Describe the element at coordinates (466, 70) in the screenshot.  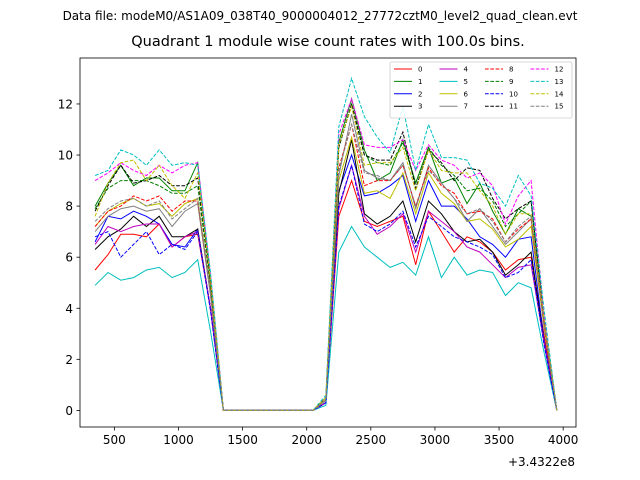
I see `legend-label-4: 4` at that location.